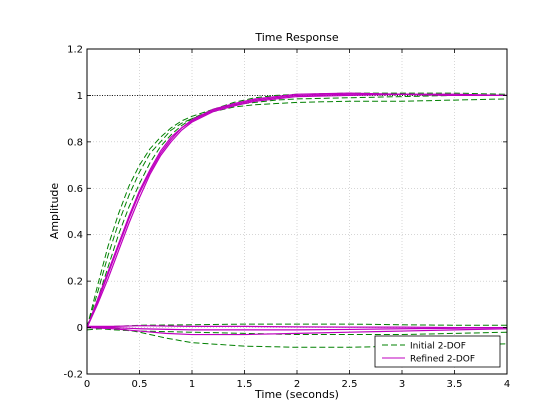 The height and width of the screenshot is (420, 560). Describe the element at coordinates (297, 384) in the screenshot. I see `x-tick-label: 2` at that location.